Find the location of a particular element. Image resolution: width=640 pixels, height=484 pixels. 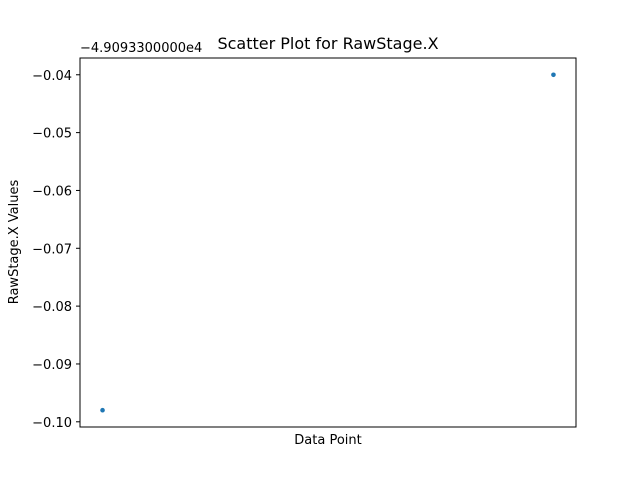

chart-title: Scatter Plot for RawStage.X is located at coordinates (327, 43).